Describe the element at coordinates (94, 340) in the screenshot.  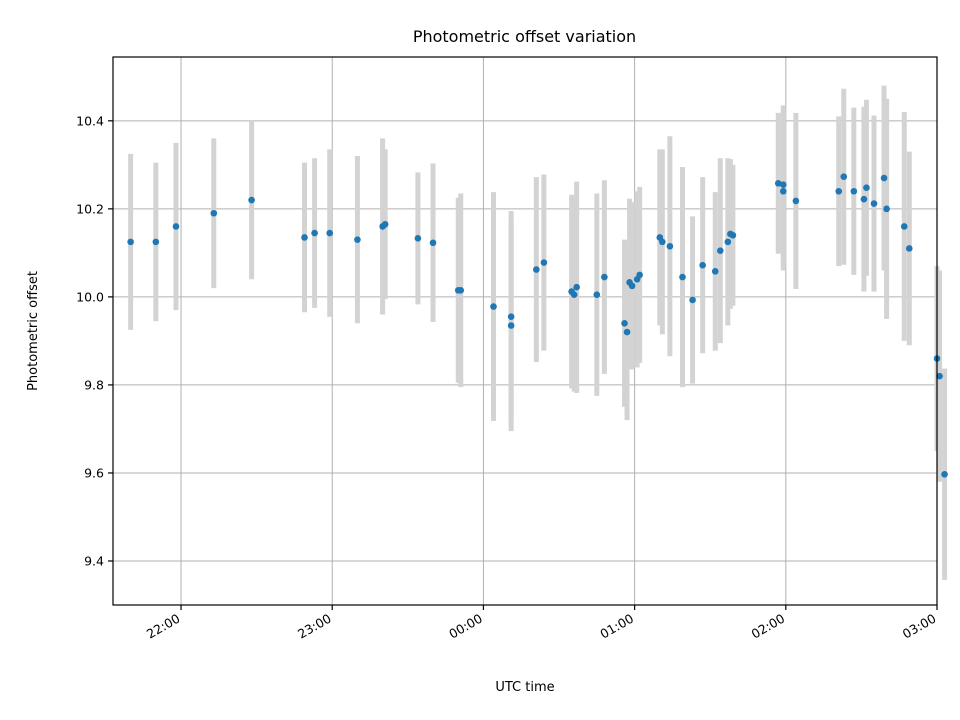
I see `y-axis: 9.4 9.6 9.8 10.0 10.2 10.4` at that location.